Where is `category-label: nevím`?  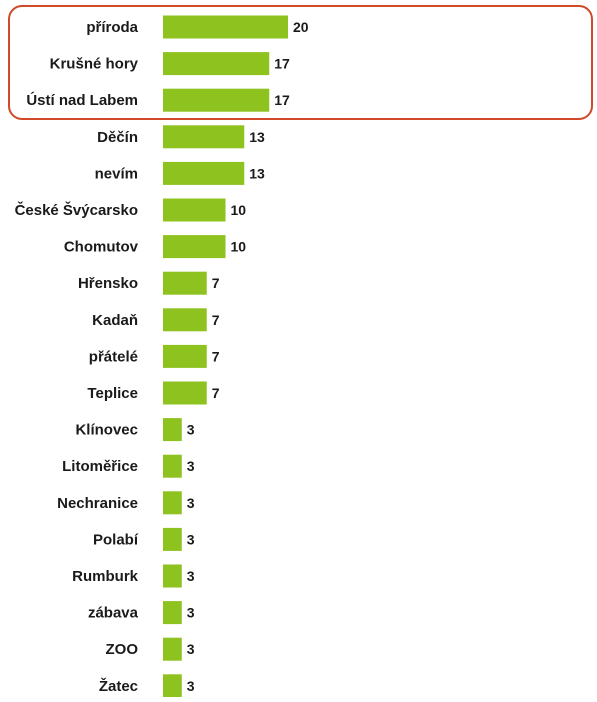 category-label: nevím is located at coordinates (116, 173).